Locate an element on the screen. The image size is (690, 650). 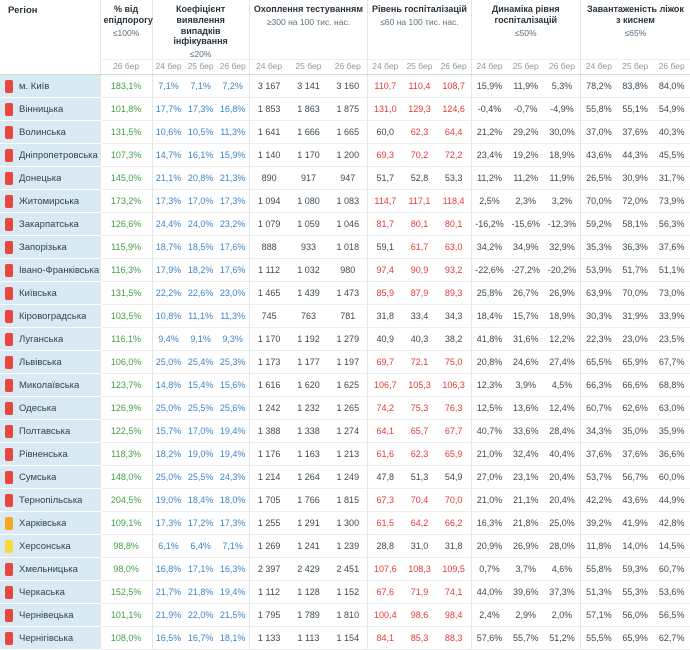
region-name: Волинська is located at coordinates (42, 132).